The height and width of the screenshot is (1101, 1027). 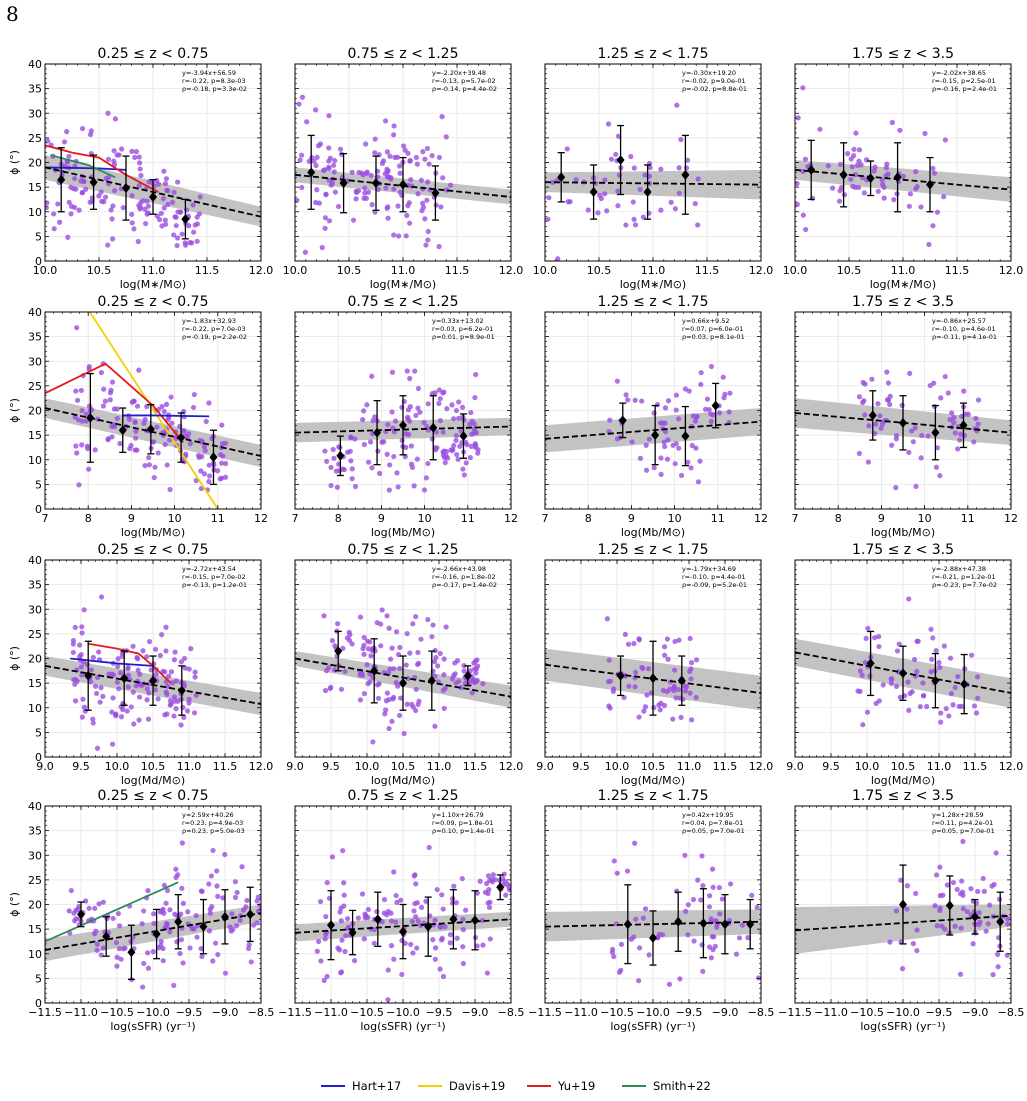 I want to click on y-tick-label: 35, so click(x=35, y=831).